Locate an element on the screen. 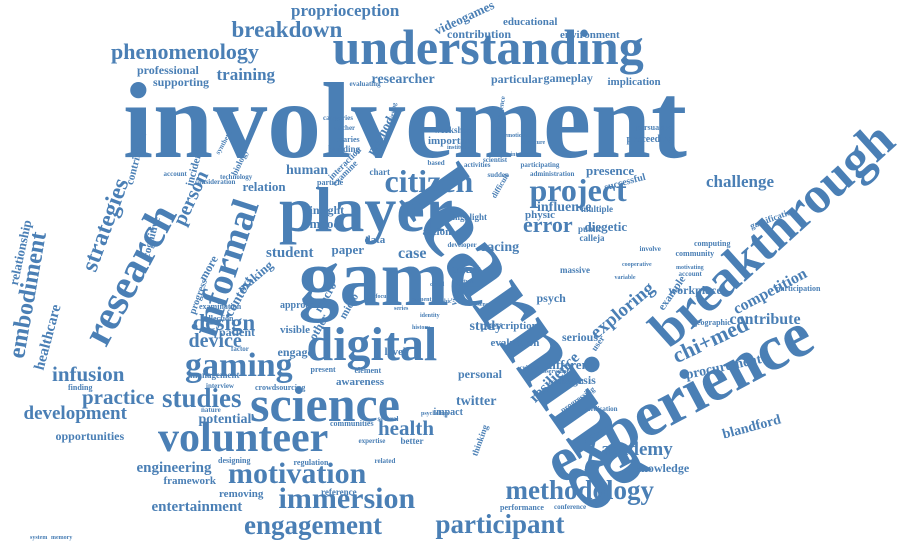 The height and width of the screenshot is (545, 900). cloud-word: calleja is located at coordinates (592, 237).